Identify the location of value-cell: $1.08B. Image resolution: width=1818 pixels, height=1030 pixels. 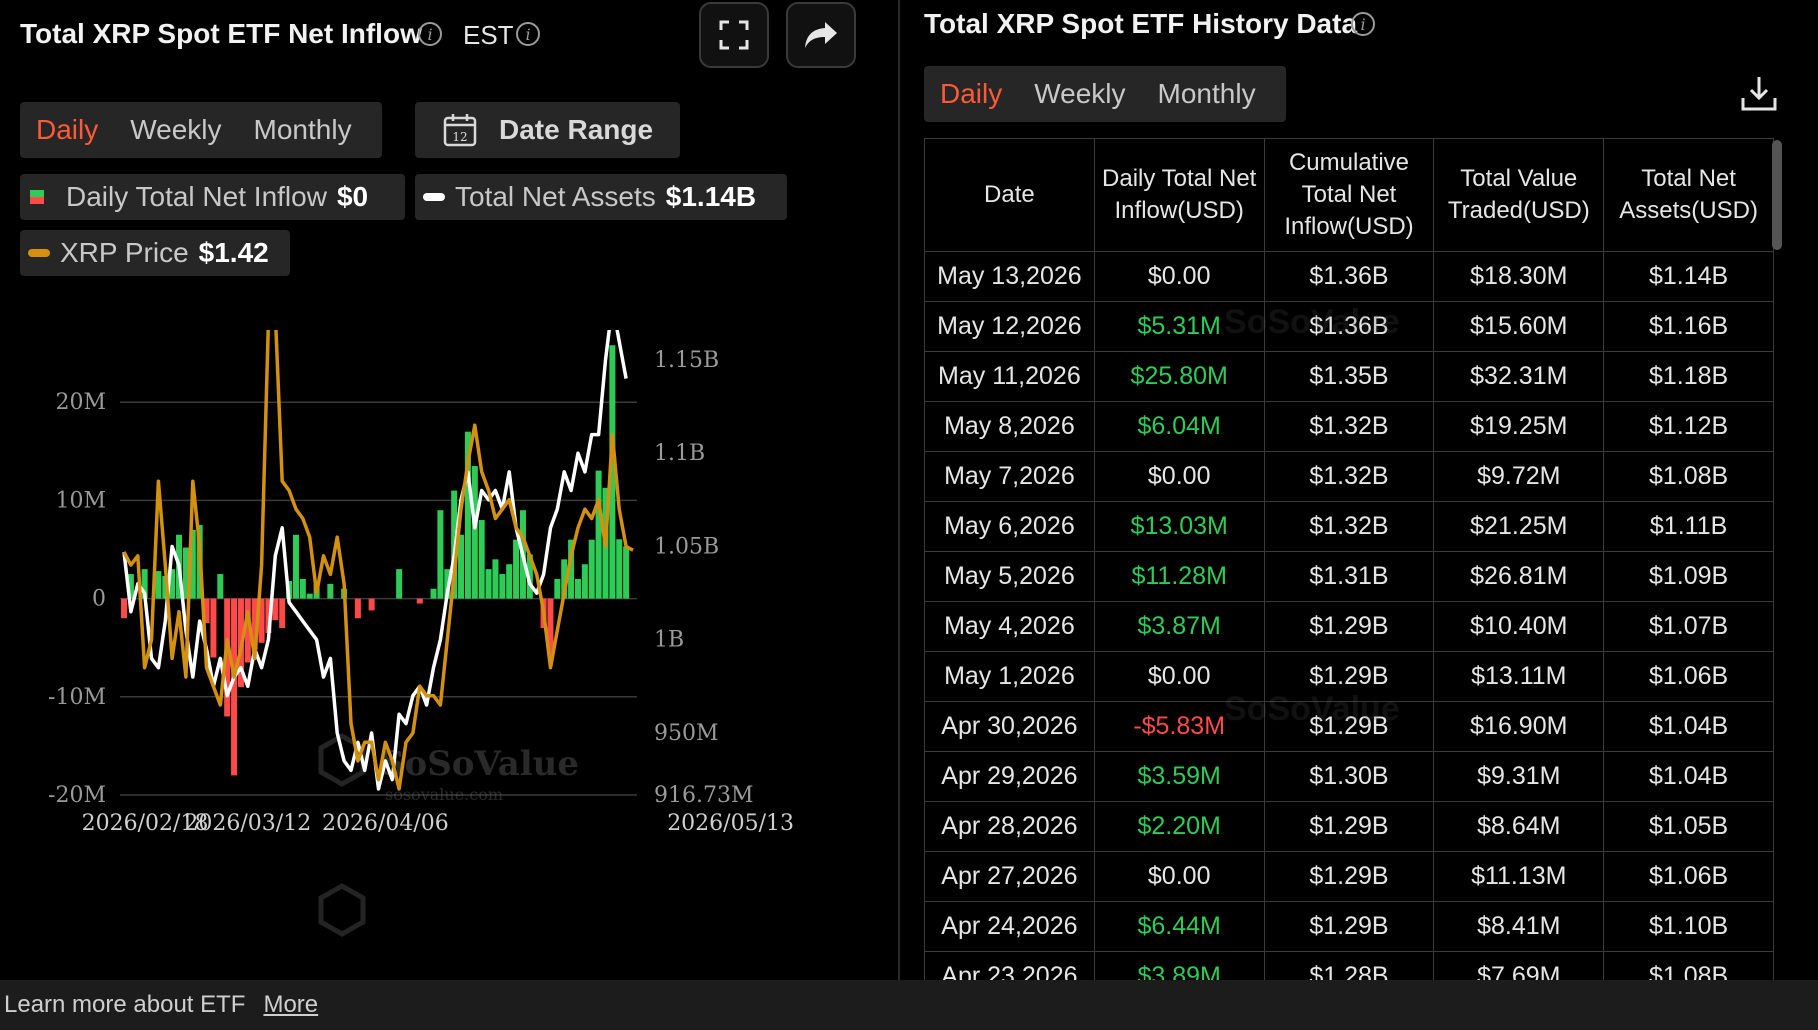
(1688, 965).